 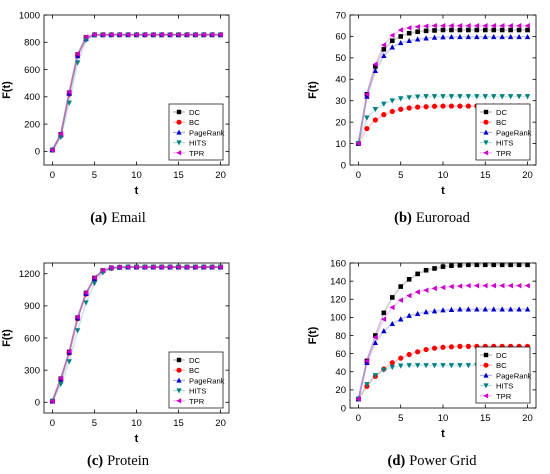 What do you see at coordinates (432, 218) in the screenshot?
I see `caption-euroroad: (b) Euroroad` at bounding box center [432, 218].